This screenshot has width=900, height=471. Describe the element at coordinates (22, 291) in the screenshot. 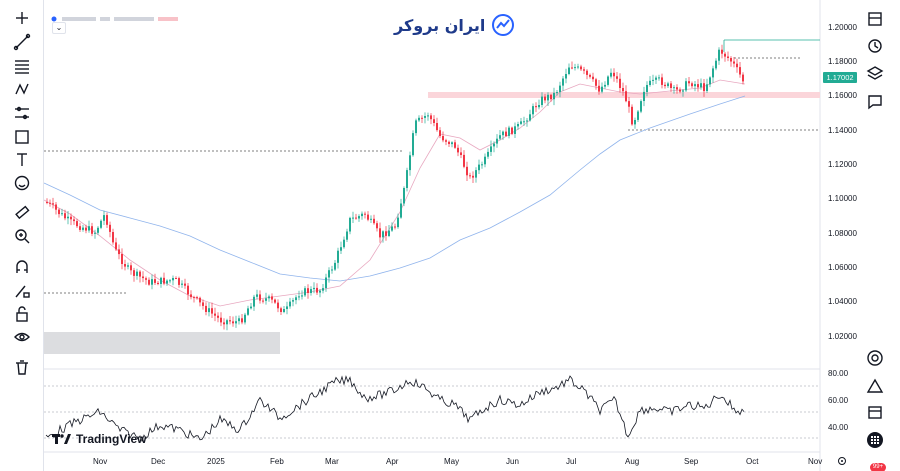

I see `pencil-lock-icon` at that location.